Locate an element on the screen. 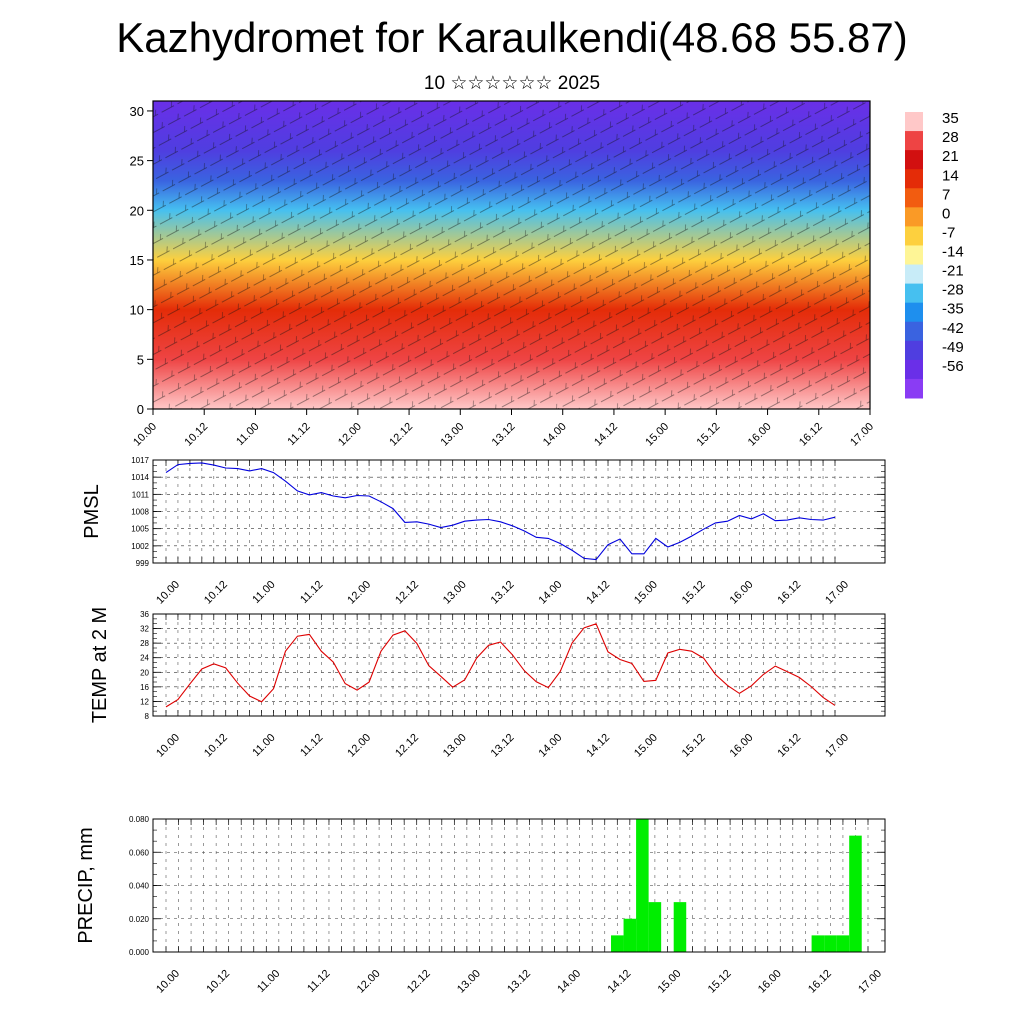  y-tick-label: 5 is located at coordinates (140, 359).